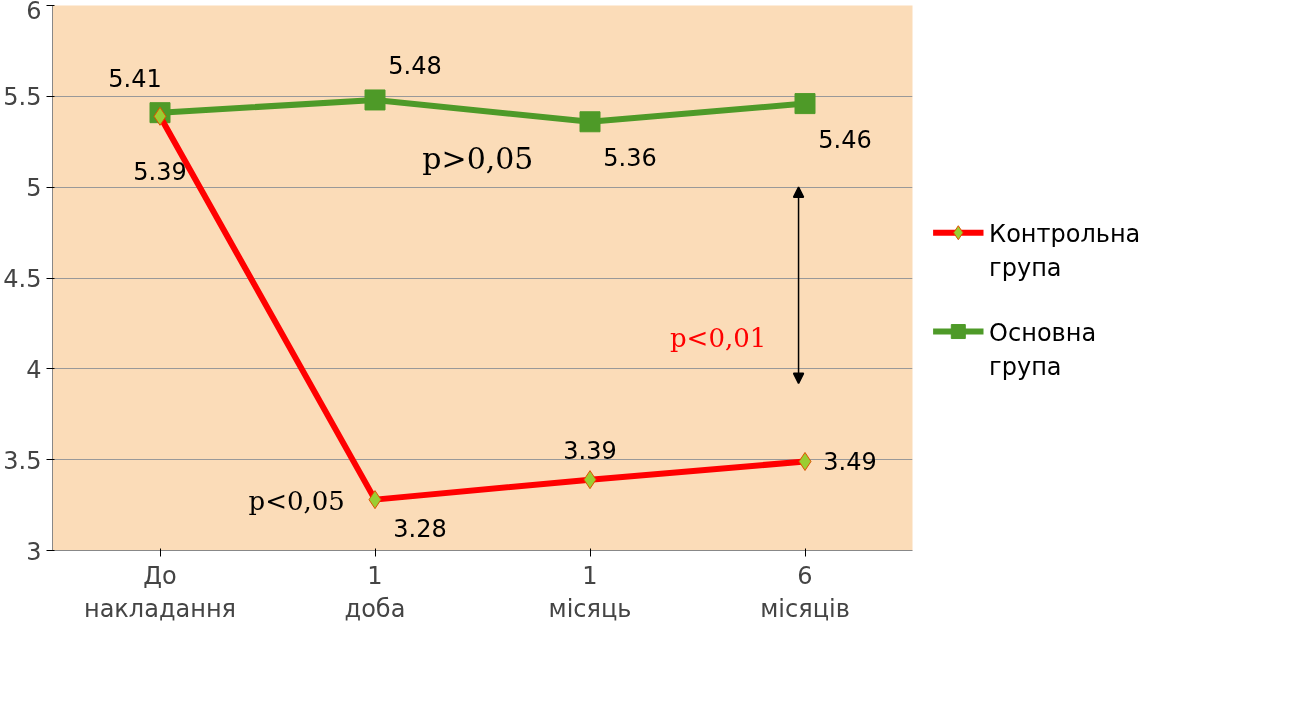  What do you see at coordinates (718, 337) in the screenshot?
I see `annotation: p<0,01` at bounding box center [718, 337].